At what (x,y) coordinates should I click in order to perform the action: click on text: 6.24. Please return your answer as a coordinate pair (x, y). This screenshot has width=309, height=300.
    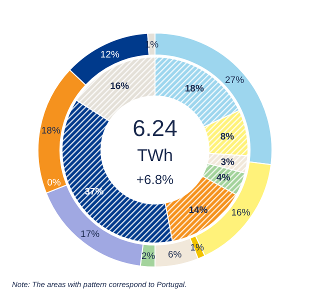
    Looking at the image, I should click on (155, 128).